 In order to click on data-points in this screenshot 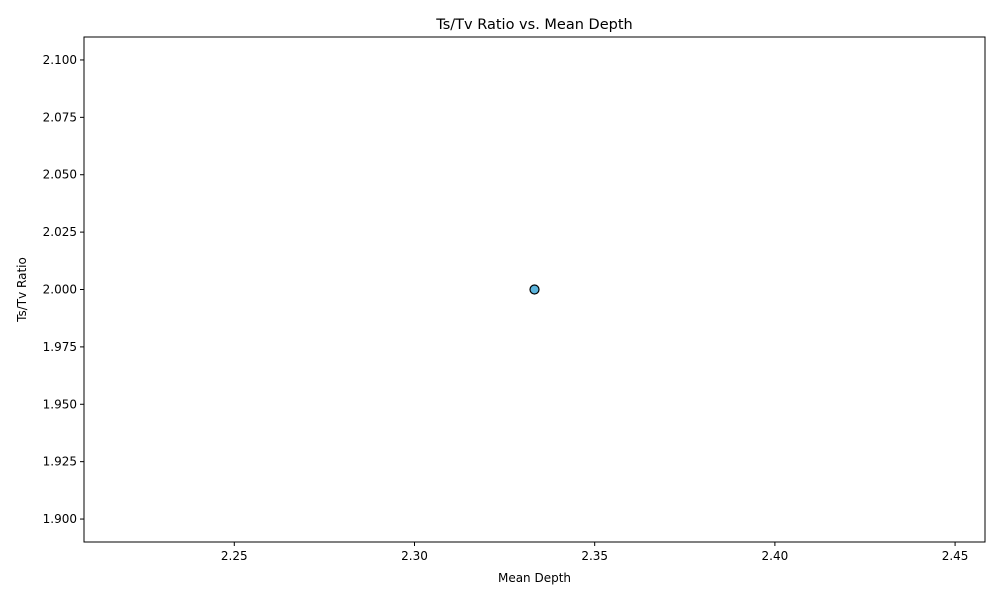, I will do `click(534, 289)`.